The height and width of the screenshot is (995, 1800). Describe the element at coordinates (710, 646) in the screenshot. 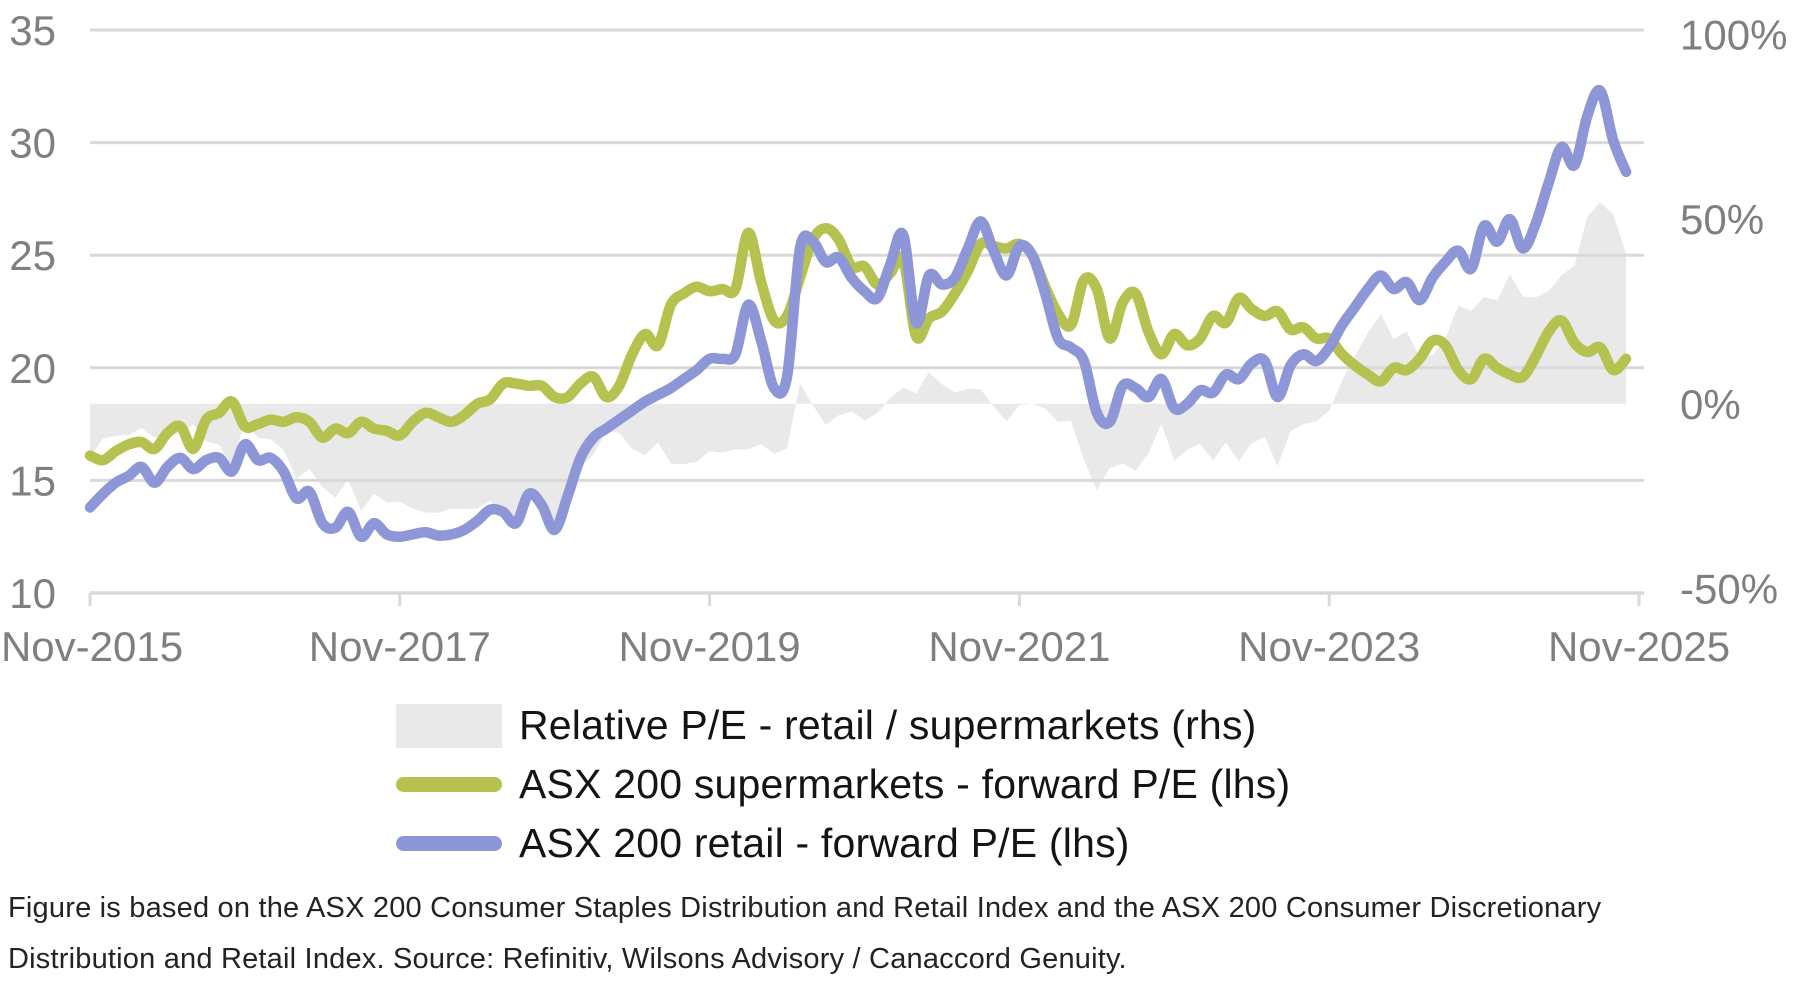

I see `x-axis-label-Nov-2019: Nov-2019` at that location.